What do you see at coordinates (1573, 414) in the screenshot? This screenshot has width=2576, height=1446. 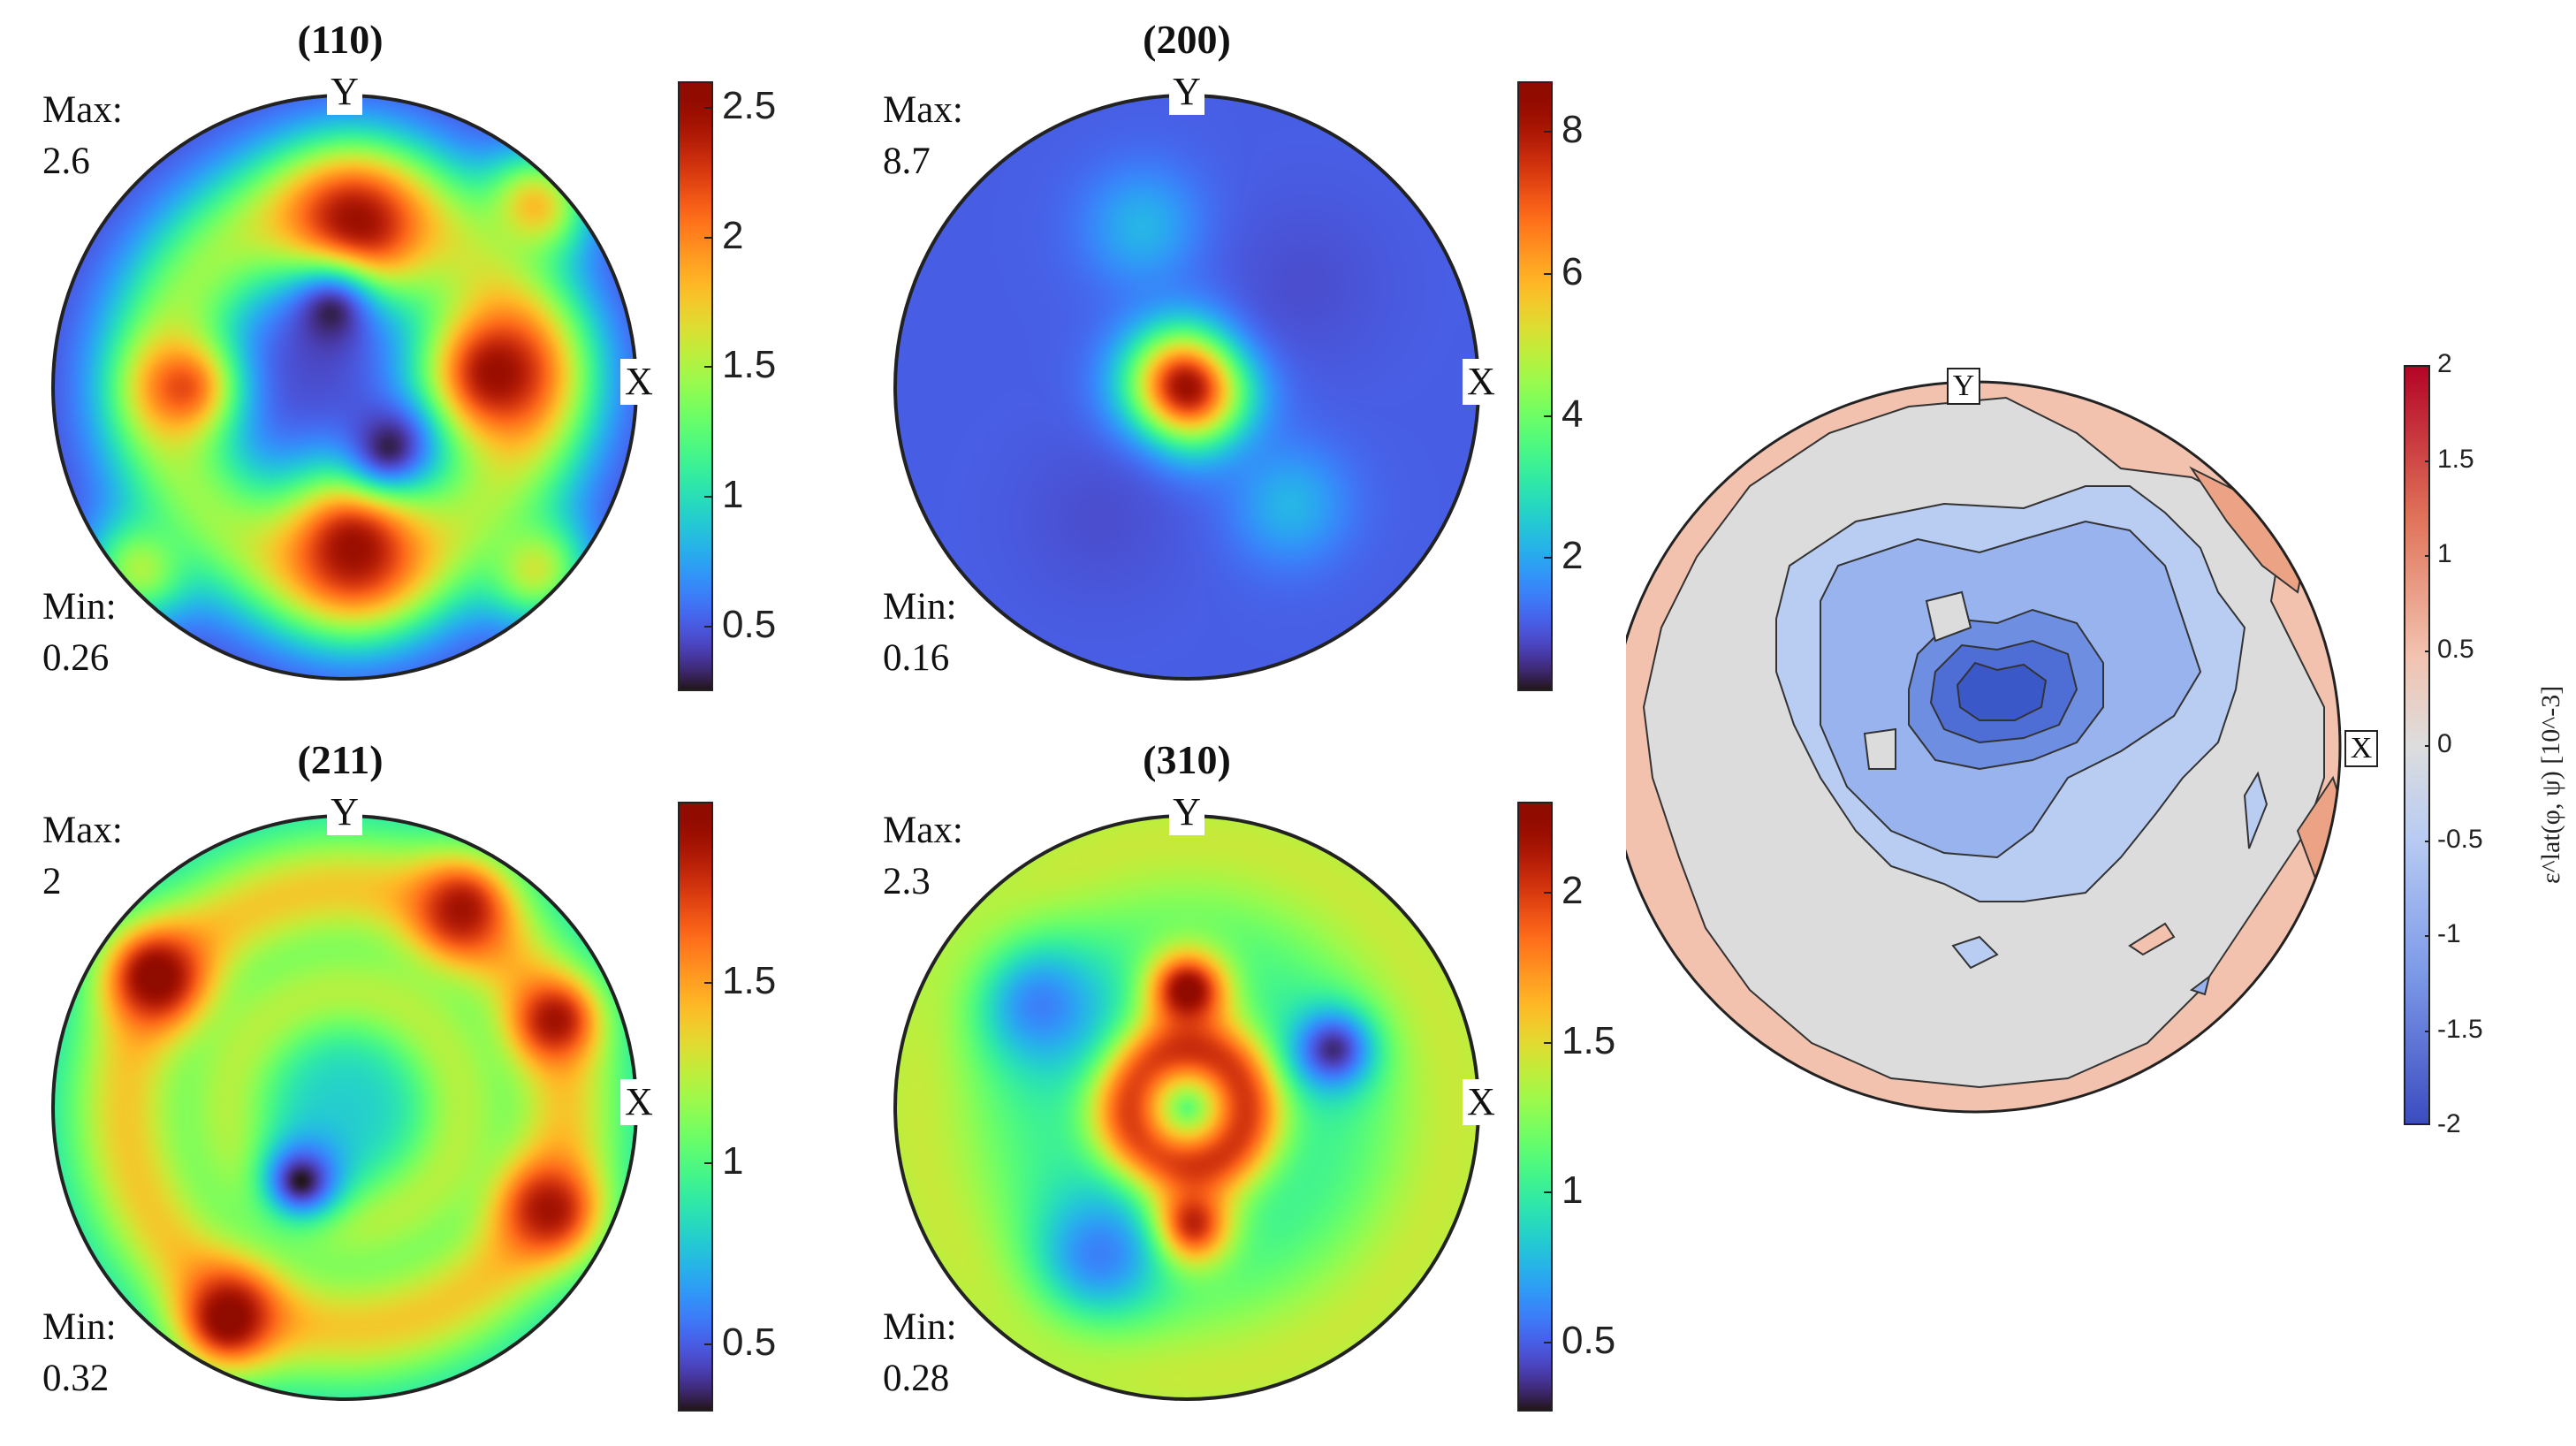 I see `colorbar-tick-label: 4` at bounding box center [1573, 414].